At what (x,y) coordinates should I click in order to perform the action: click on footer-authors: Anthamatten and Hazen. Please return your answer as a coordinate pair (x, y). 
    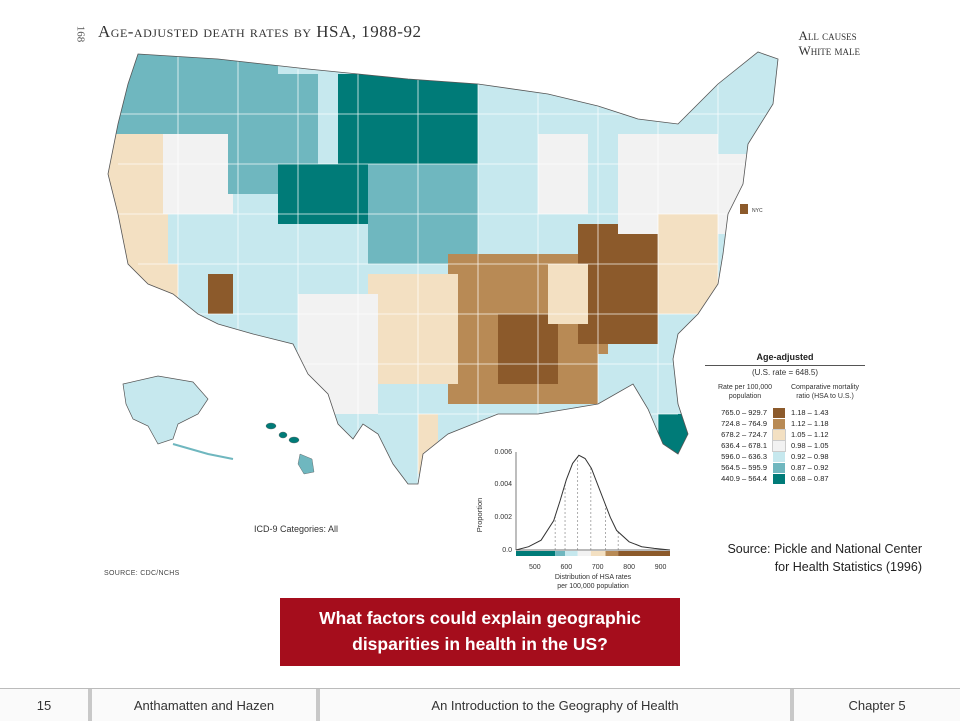
    Looking at the image, I should click on (202, 705).